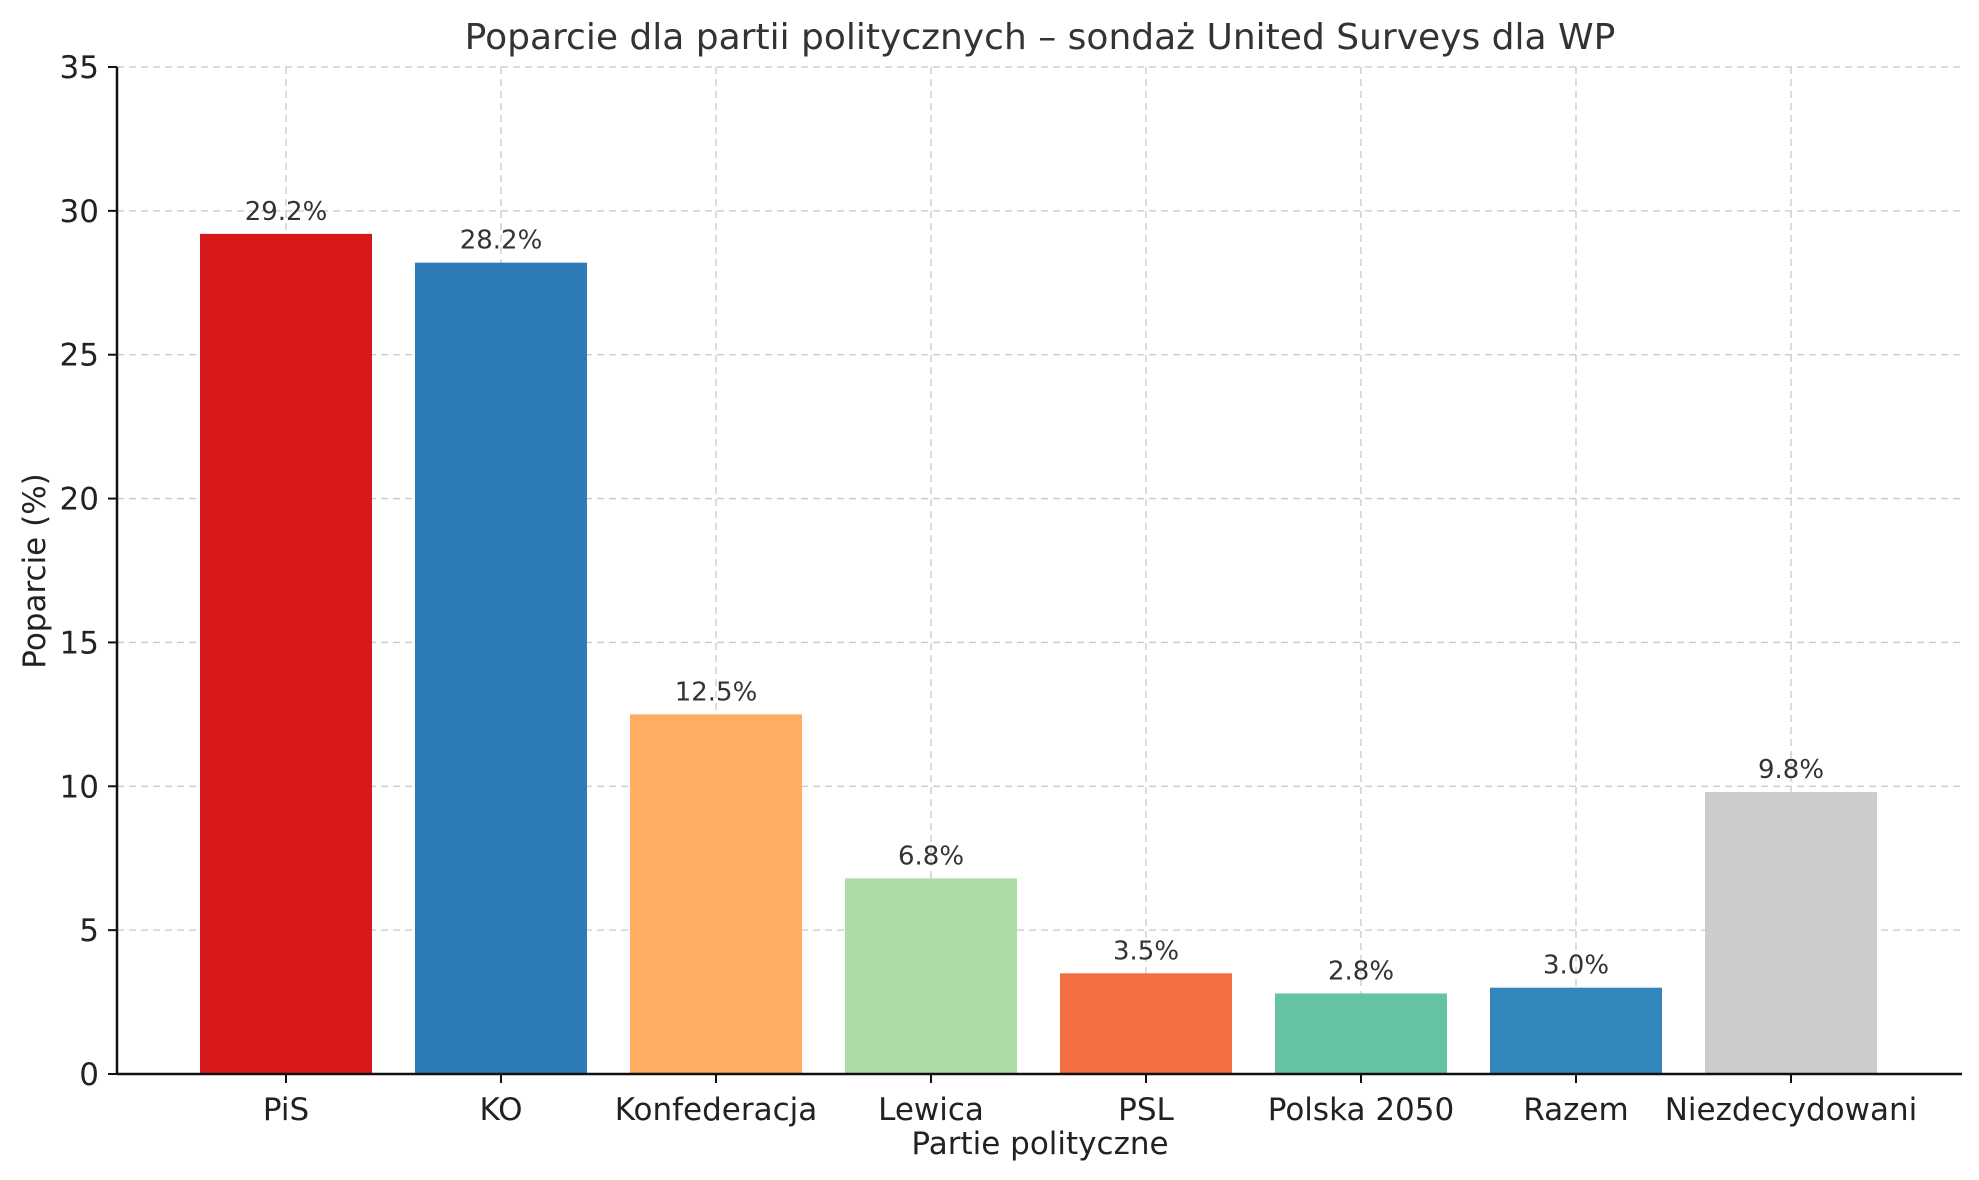 The height and width of the screenshot is (1180, 1979). What do you see at coordinates (1039, 1144) in the screenshot?
I see `x-axis-label: Partie polityczne` at bounding box center [1039, 1144].